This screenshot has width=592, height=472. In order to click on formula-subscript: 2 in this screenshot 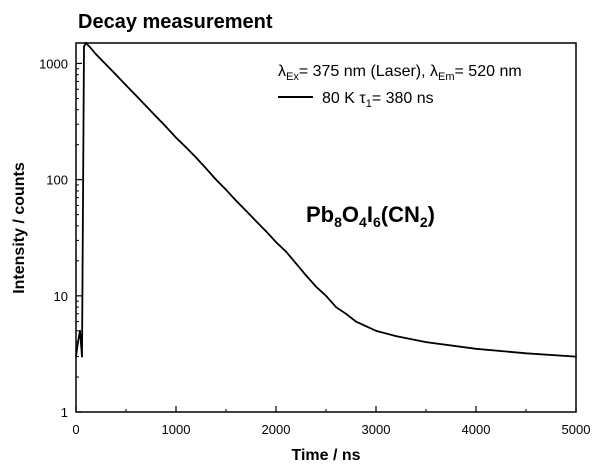, I will do `click(424, 222)`.